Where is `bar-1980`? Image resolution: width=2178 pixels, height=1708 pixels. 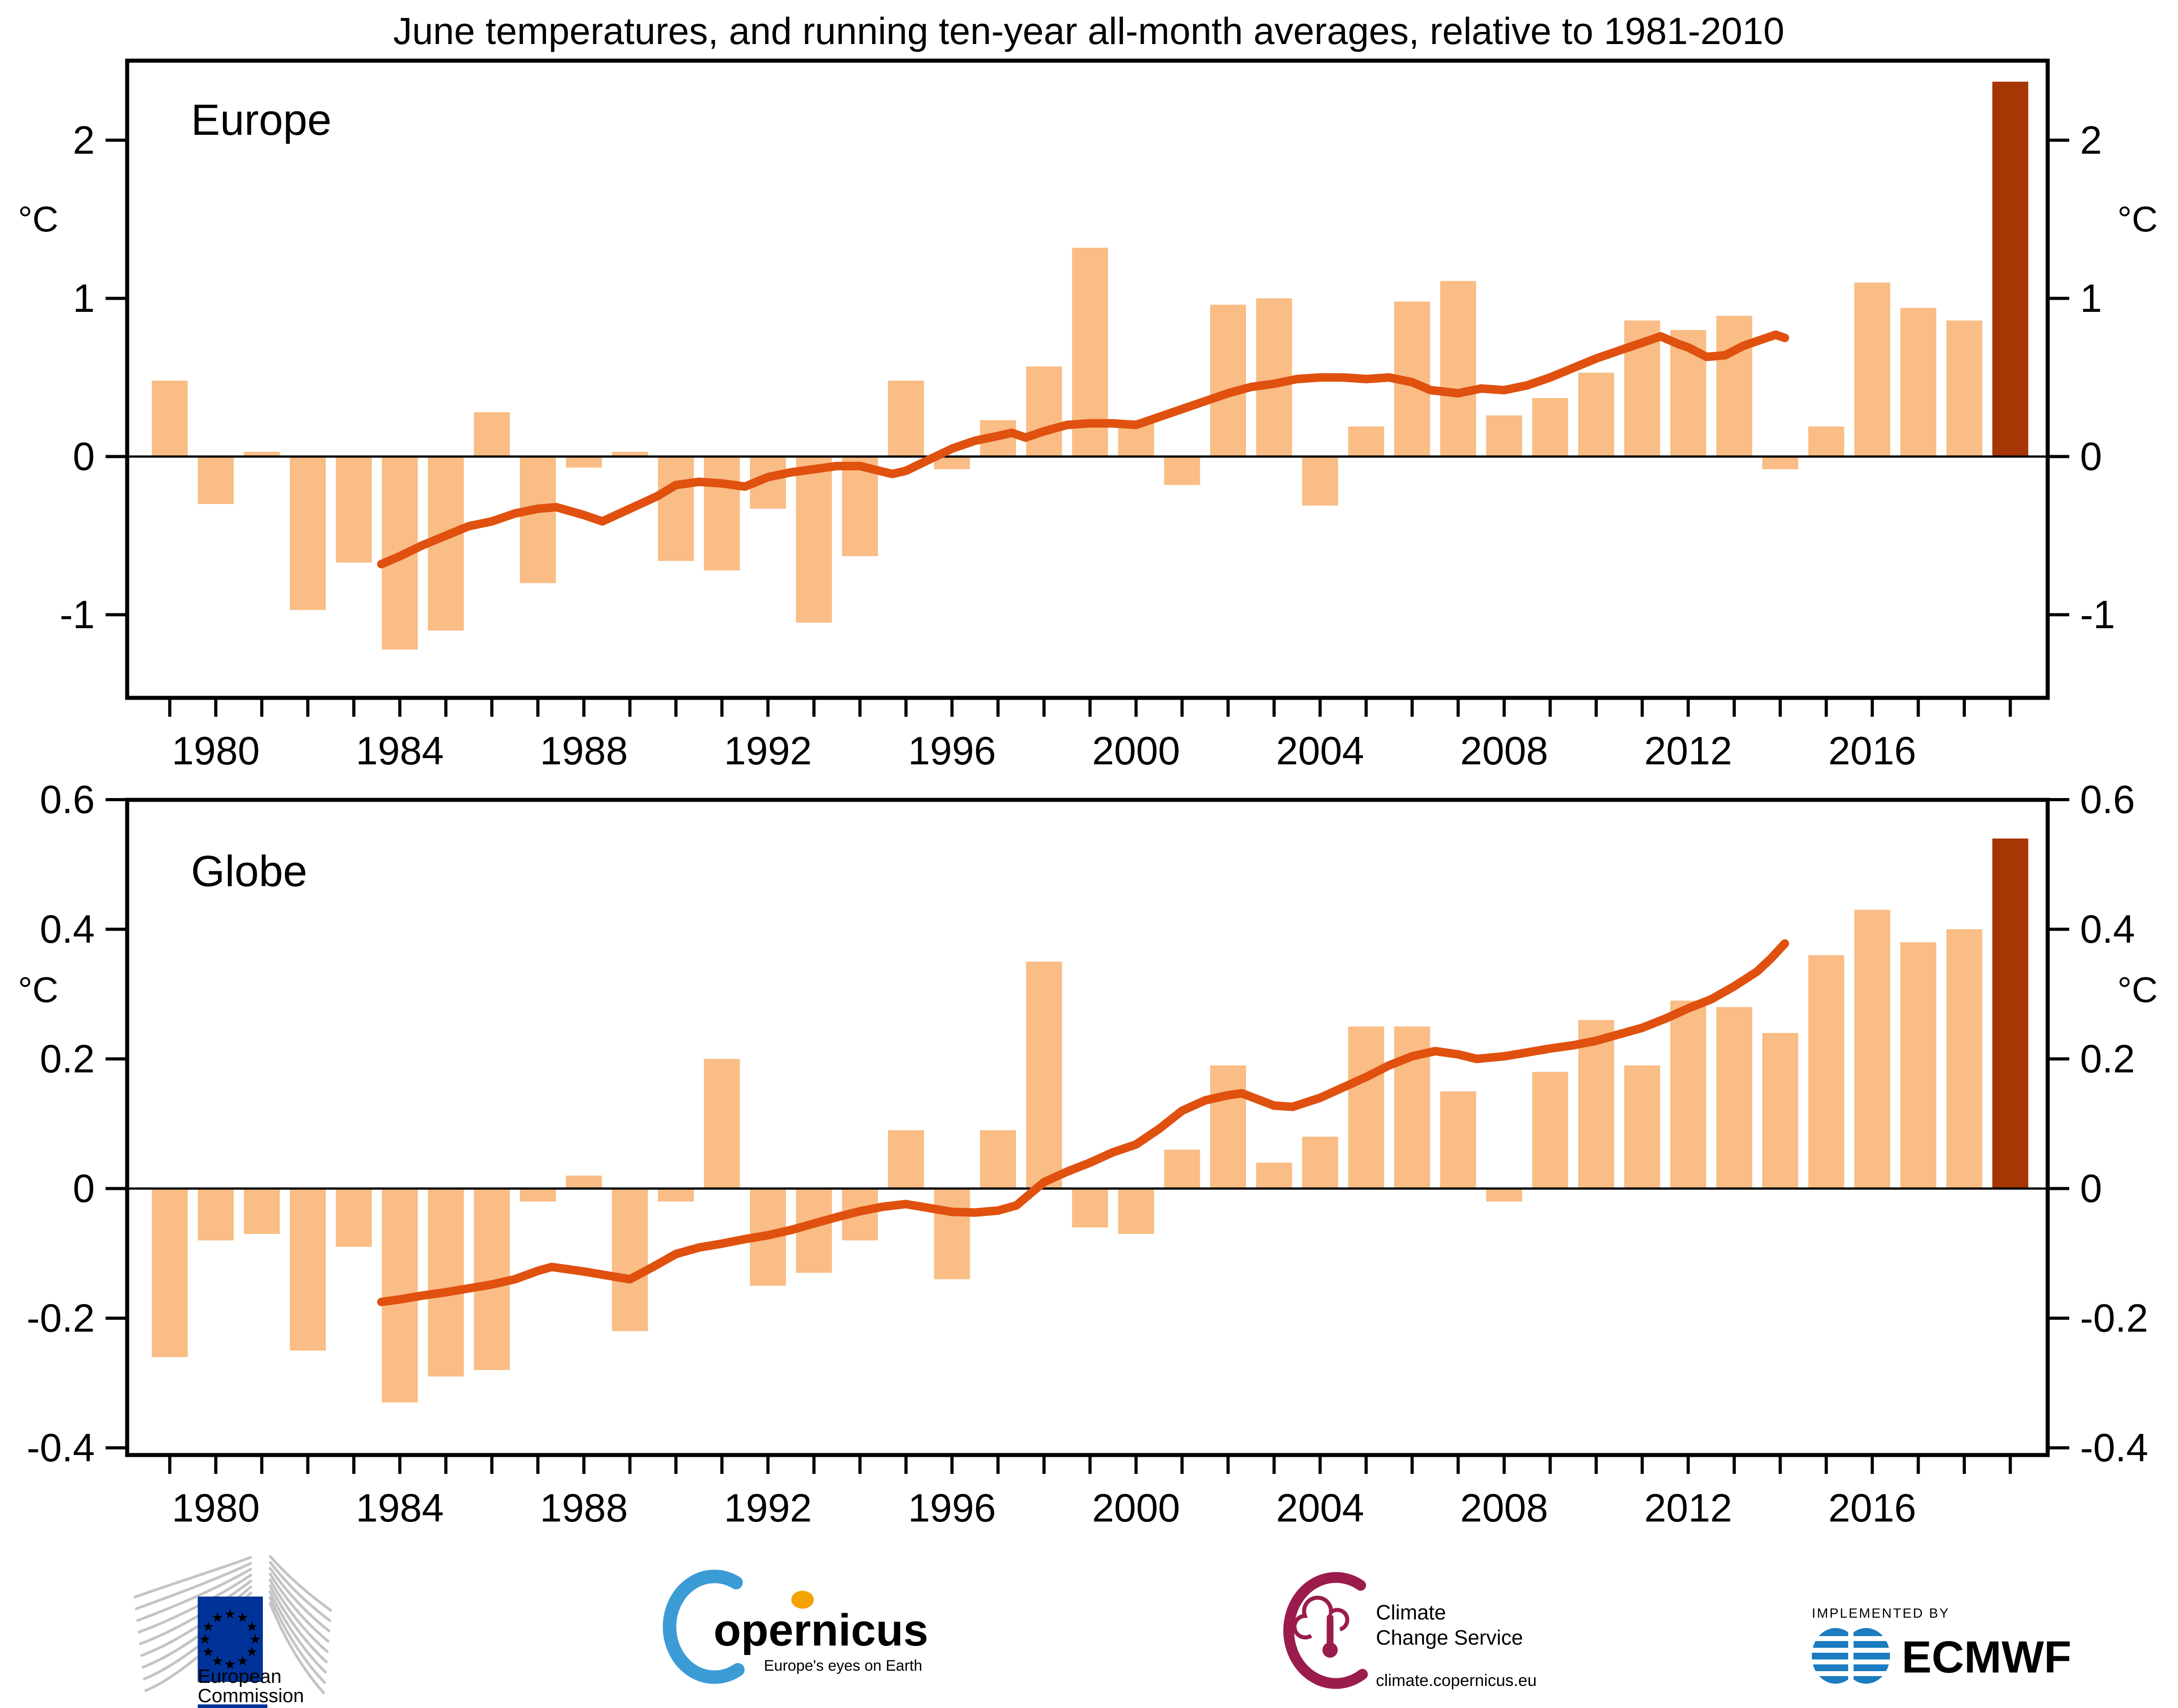 bar-1980 is located at coordinates (216, 1215).